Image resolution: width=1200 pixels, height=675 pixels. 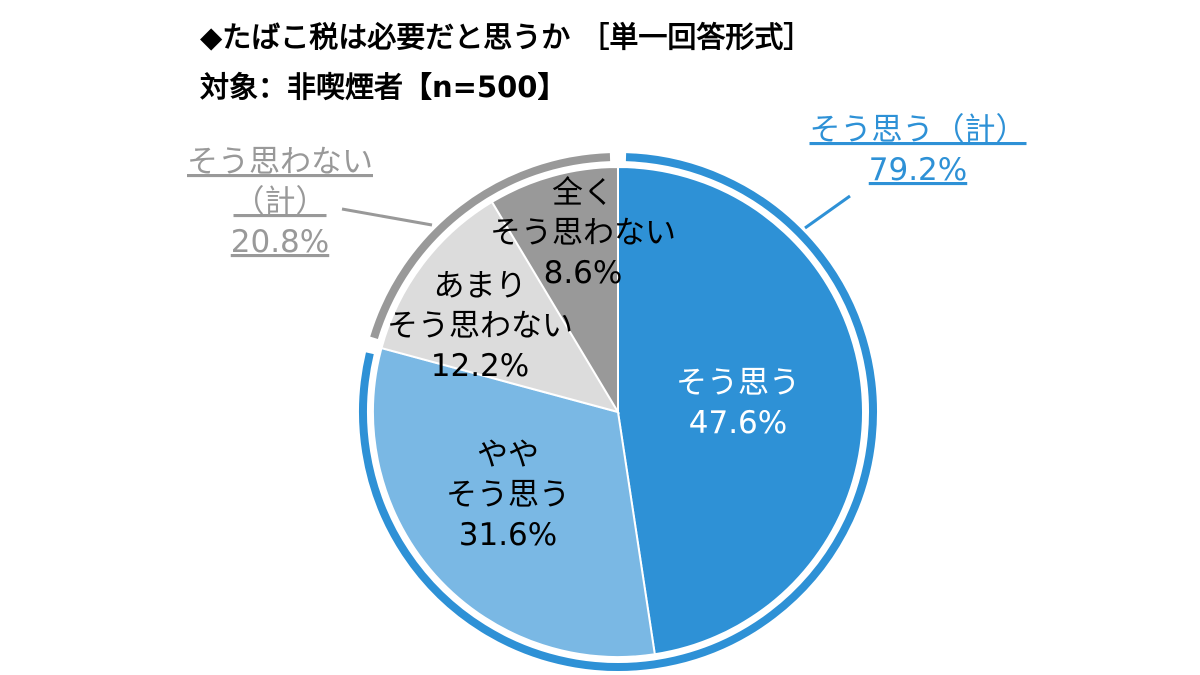 I want to click on slice-label-2: あまりそう思わない 12.2%, so click(x=480, y=326).